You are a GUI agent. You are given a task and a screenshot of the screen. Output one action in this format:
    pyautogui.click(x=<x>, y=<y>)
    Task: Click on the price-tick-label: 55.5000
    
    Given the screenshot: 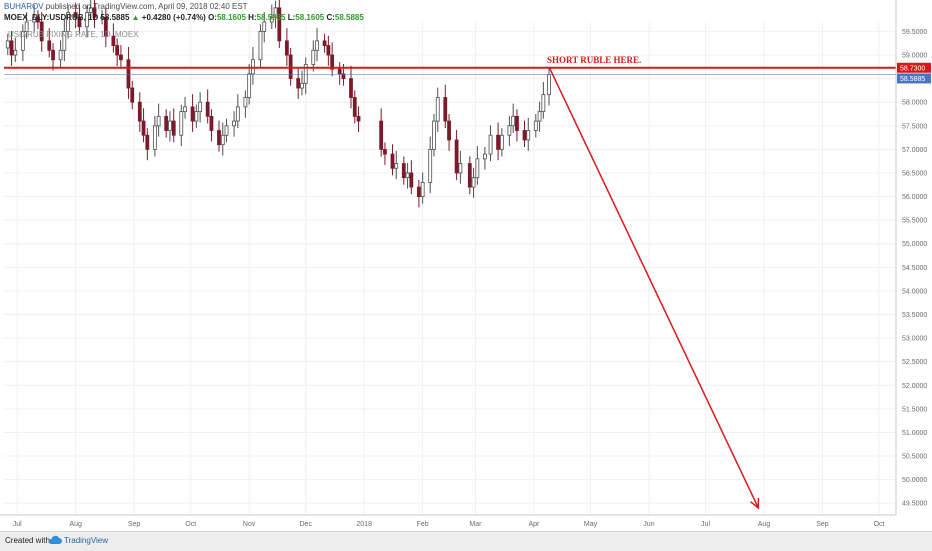 What is the action you would take?
    pyautogui.click(x=914, y=221)
    